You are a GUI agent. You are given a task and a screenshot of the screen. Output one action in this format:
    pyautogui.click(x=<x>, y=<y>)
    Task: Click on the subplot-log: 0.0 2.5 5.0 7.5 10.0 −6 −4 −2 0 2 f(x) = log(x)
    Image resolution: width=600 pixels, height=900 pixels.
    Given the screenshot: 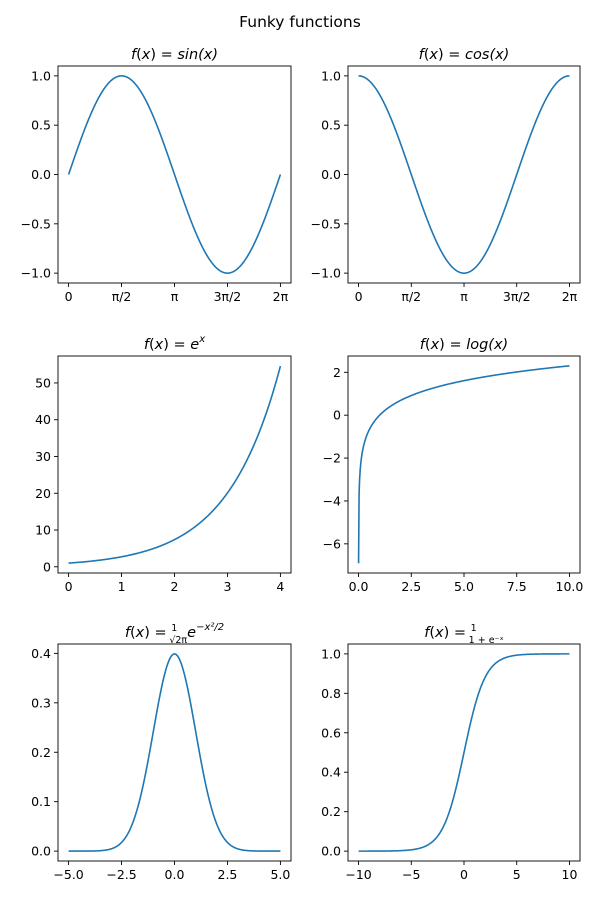 What is the action you would take?
    pyautogui.click(x=453, y=465)
    